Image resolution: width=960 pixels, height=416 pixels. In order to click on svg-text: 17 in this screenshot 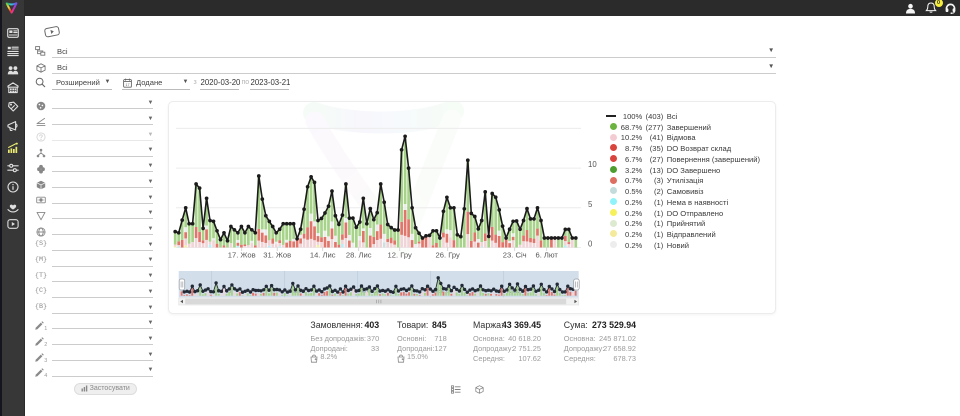, I will do `click(127, 85)`.